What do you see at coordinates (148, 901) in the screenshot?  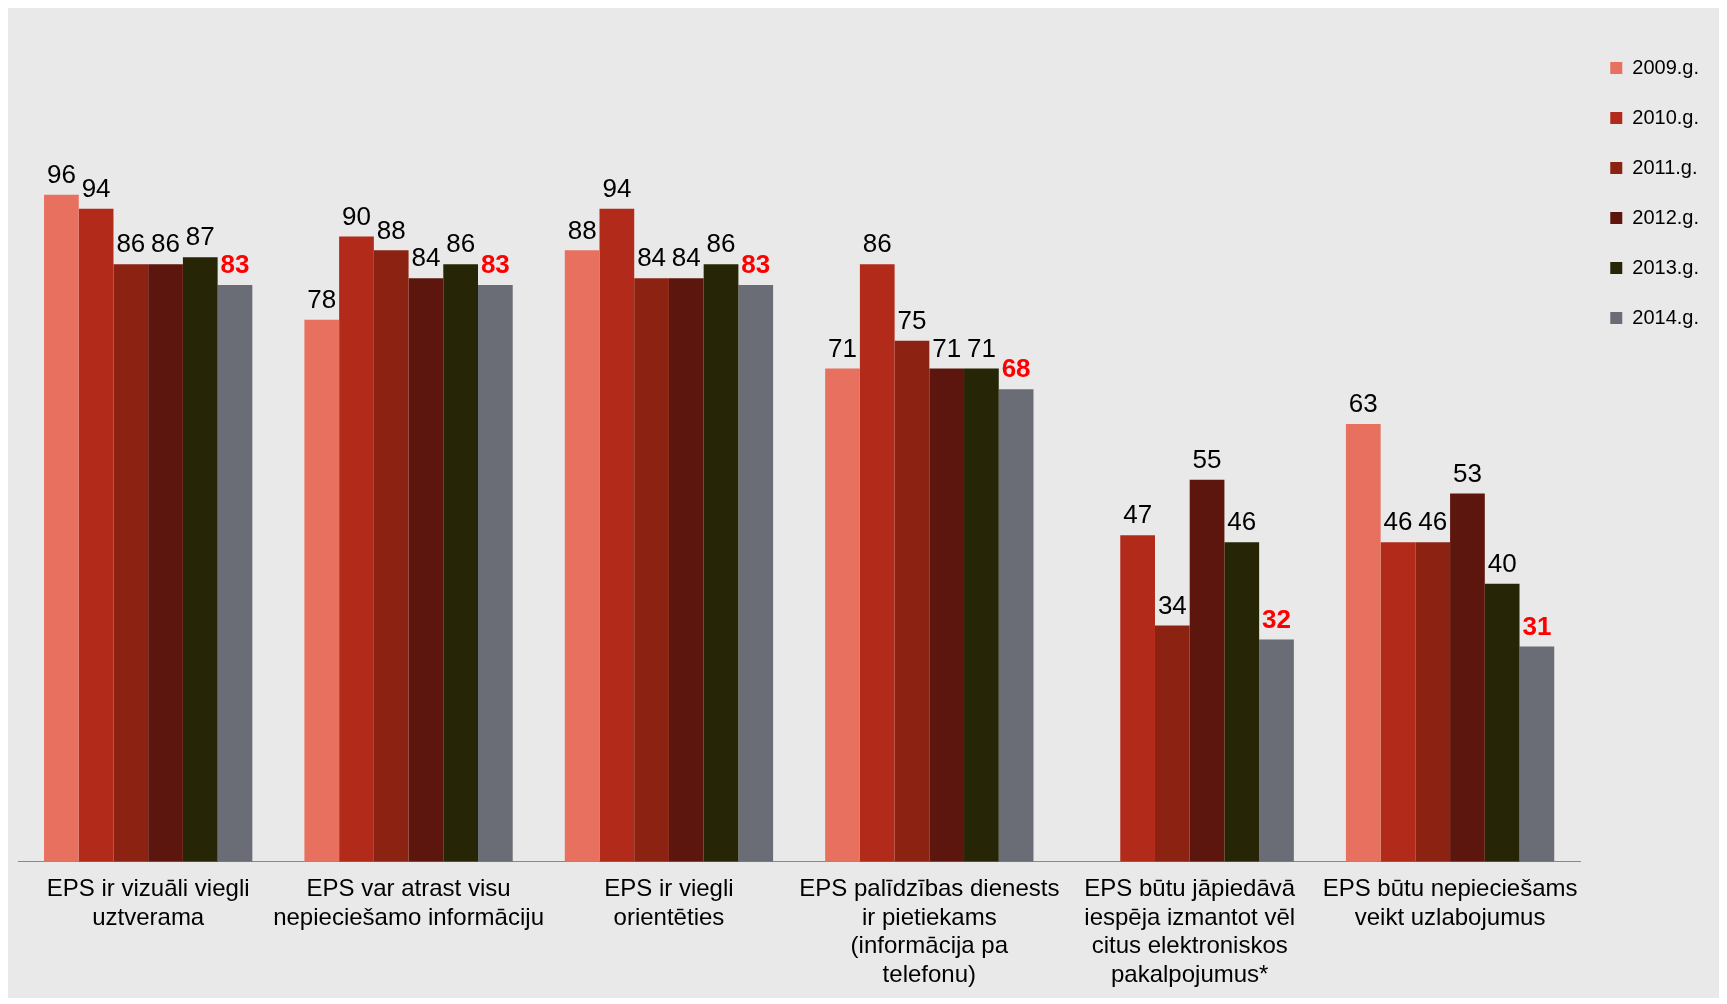 I see `x-tick-label: EPS ir vizuāli viegli uztverama` at bounding box center [148, 901].